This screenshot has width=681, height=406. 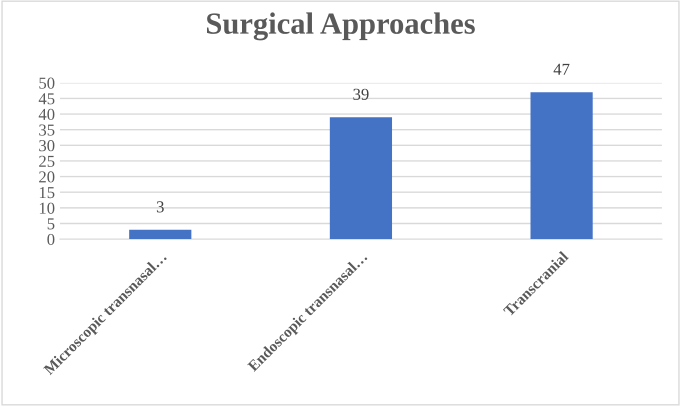 I want to click on y-tick-label: 10, so click(x=47, y=208).